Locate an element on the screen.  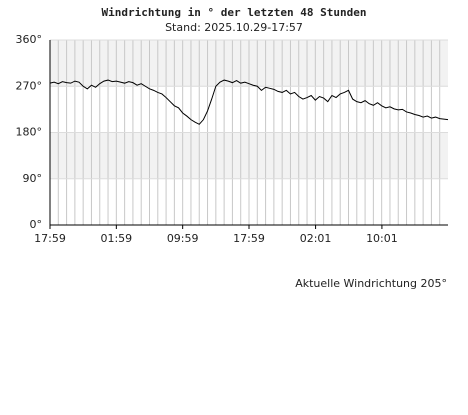
chart-subtitle: Stand: 2025.10.29-17:57 is located at coordinates (234, 27).